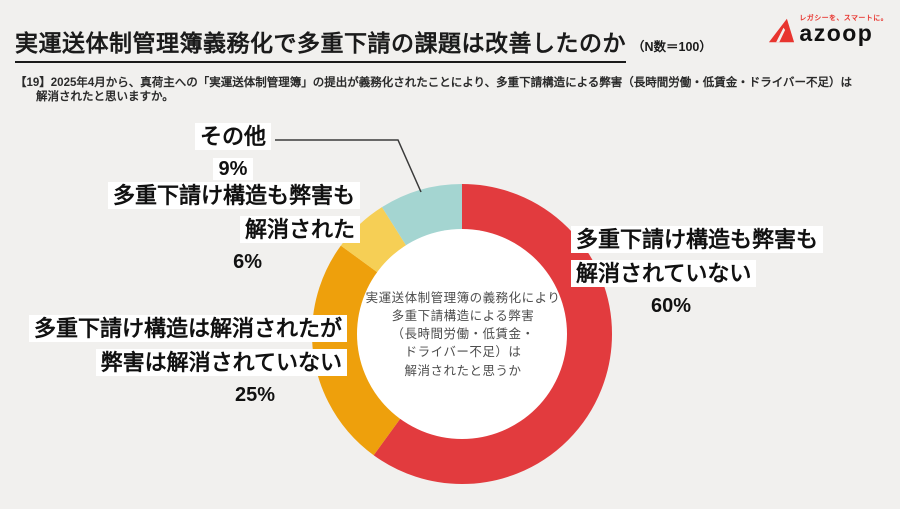 The image size is (900, 509). I want to click on label-red-line1: 多重下請け構造も弊害も, so click(697, 239).